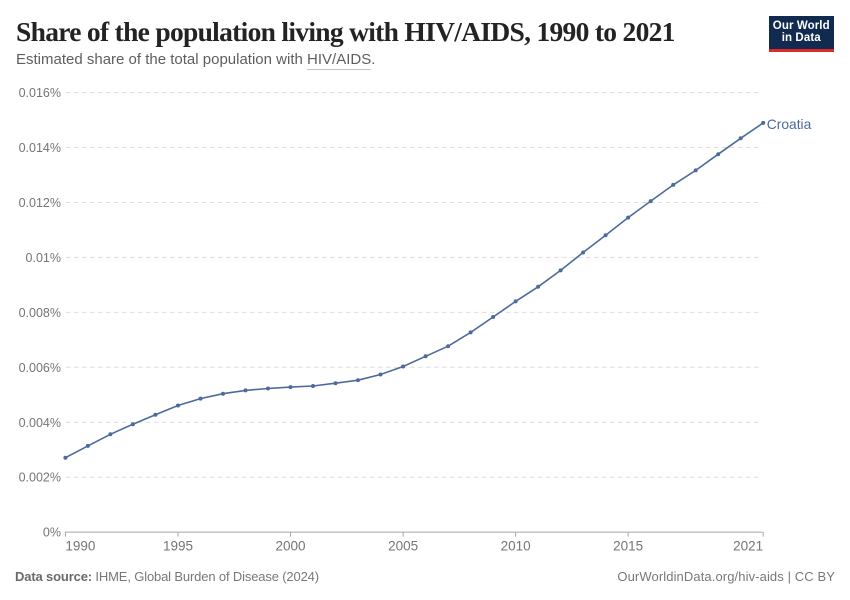  I want to click on svg-text: 0.002%, so click(40, 478).